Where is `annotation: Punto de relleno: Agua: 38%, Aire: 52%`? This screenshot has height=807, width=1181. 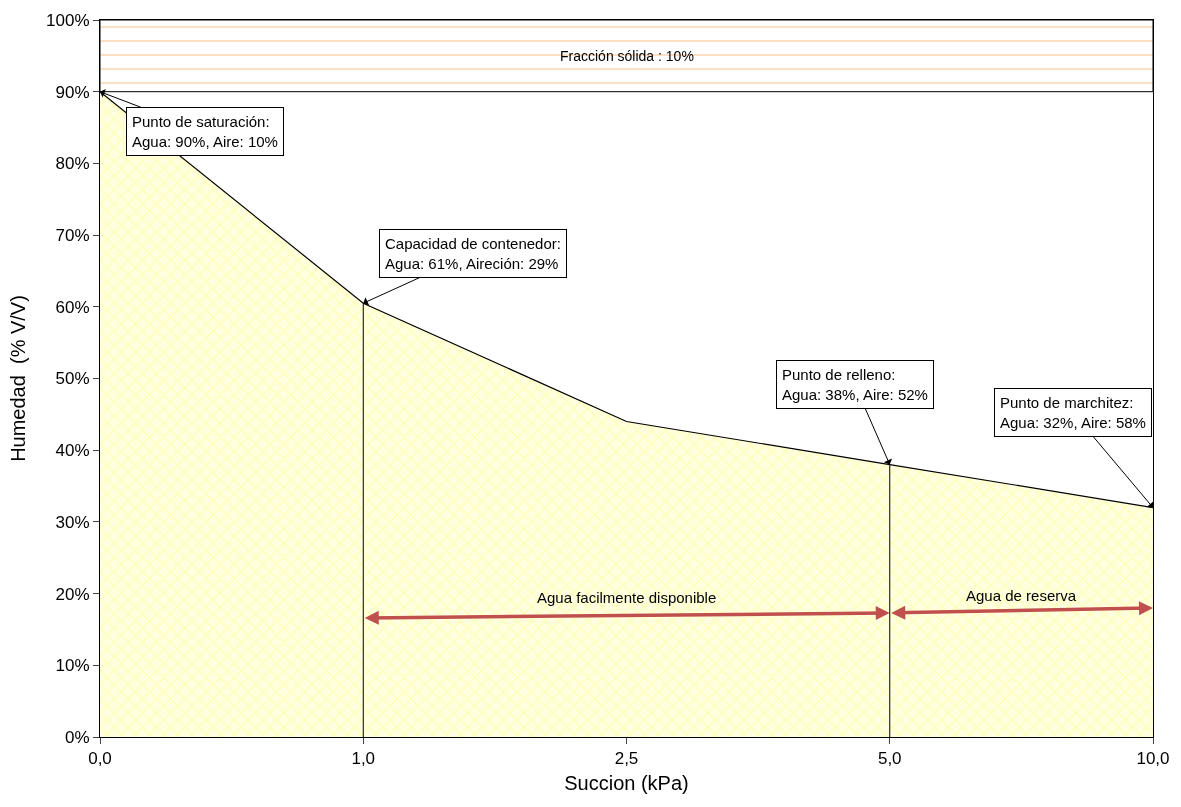 annotation: Punto de relleno: Agua: 38%, Aire: 52% is located at coordinates (855, 384).